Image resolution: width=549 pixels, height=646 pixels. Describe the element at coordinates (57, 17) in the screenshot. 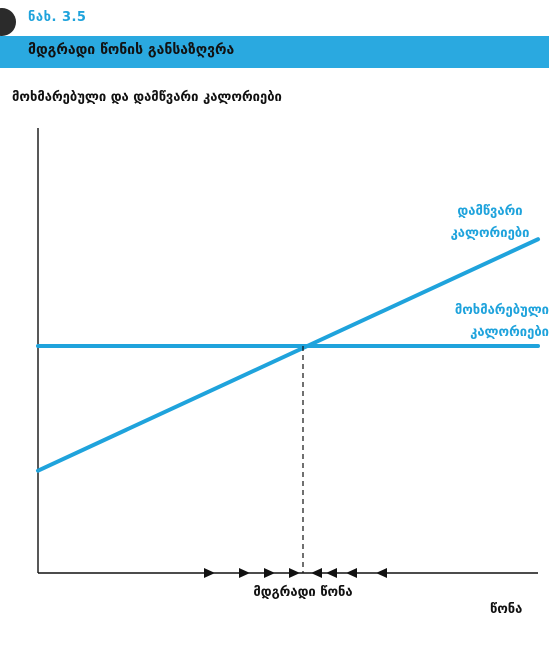

I see `figure-label: ნახ. 3.5` at that location.